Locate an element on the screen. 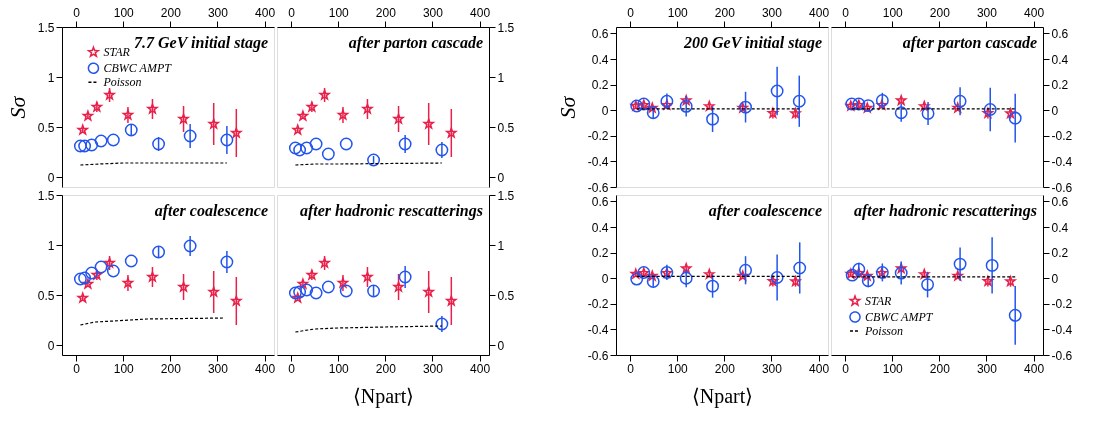  chart-title: 7.7 GeV initial stage is located at coordinates (201, 43).